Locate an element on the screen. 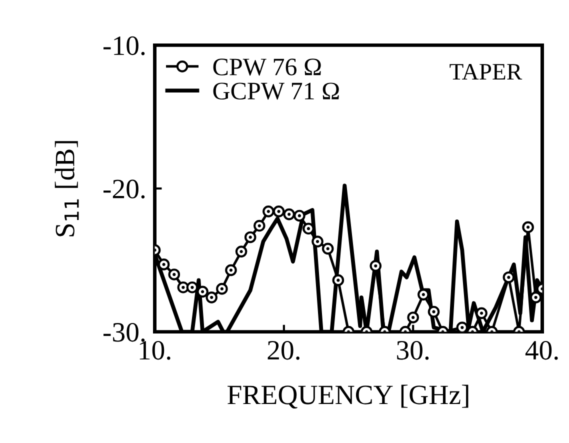  y-tick-label: -20. is located at coordinates (124, 189).